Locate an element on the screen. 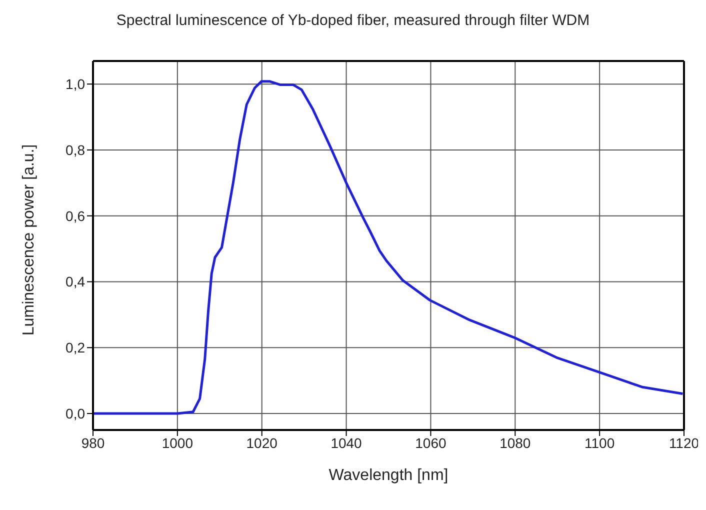  chart-title: Spectral luminescence of Yb-doped fiber, measured through filter WDM is located at coordinates (353, 20).